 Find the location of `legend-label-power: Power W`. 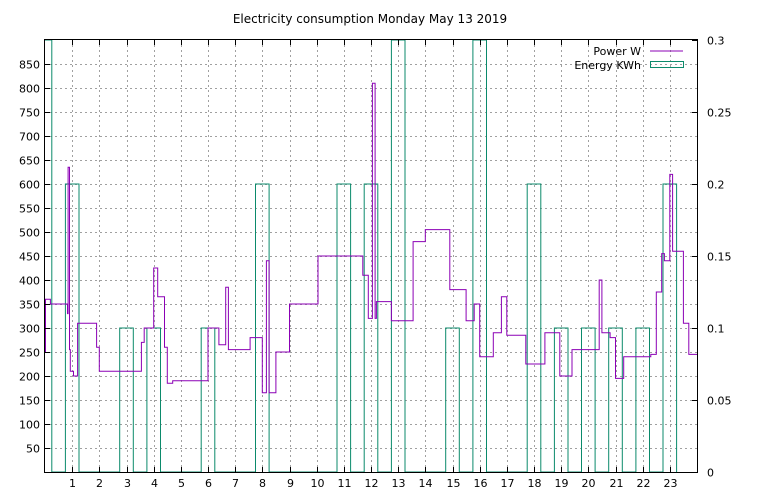

legend-label-power: Power W is located at coordinates (617, 51).